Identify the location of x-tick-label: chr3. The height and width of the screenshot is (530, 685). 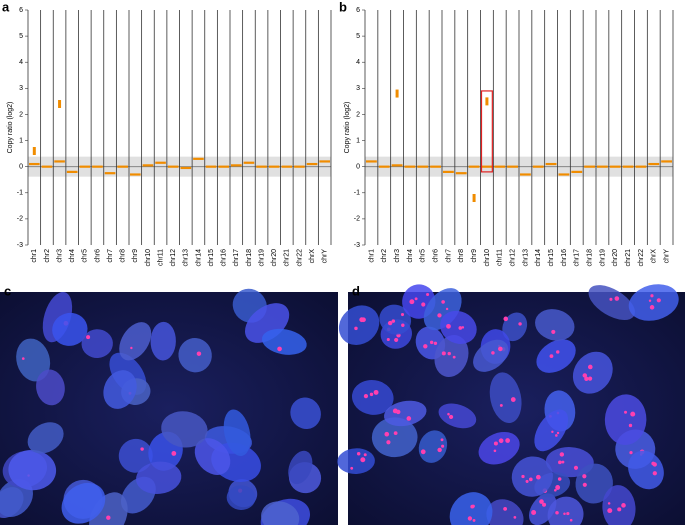
(59, 256).